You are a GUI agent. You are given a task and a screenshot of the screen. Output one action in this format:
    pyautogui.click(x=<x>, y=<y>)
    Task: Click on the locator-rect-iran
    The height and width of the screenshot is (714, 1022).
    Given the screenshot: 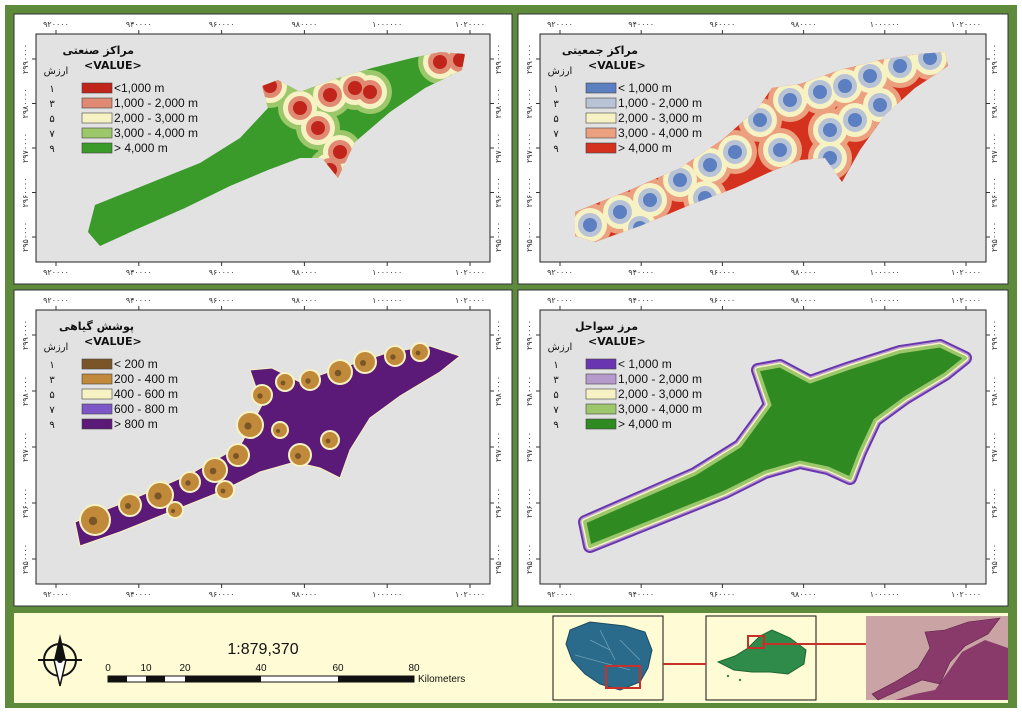 What is the action you would take?
    pyautogui.click(x=623, y=677)
    